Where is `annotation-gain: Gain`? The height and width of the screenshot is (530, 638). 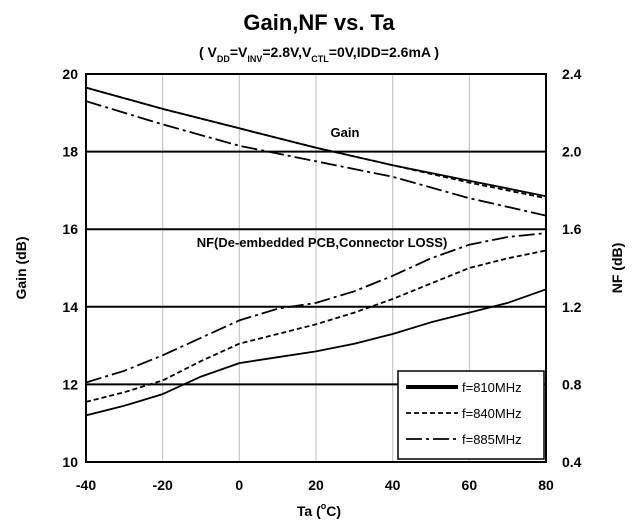 annotation-gain: Gain is located at coordinates (345, 132).